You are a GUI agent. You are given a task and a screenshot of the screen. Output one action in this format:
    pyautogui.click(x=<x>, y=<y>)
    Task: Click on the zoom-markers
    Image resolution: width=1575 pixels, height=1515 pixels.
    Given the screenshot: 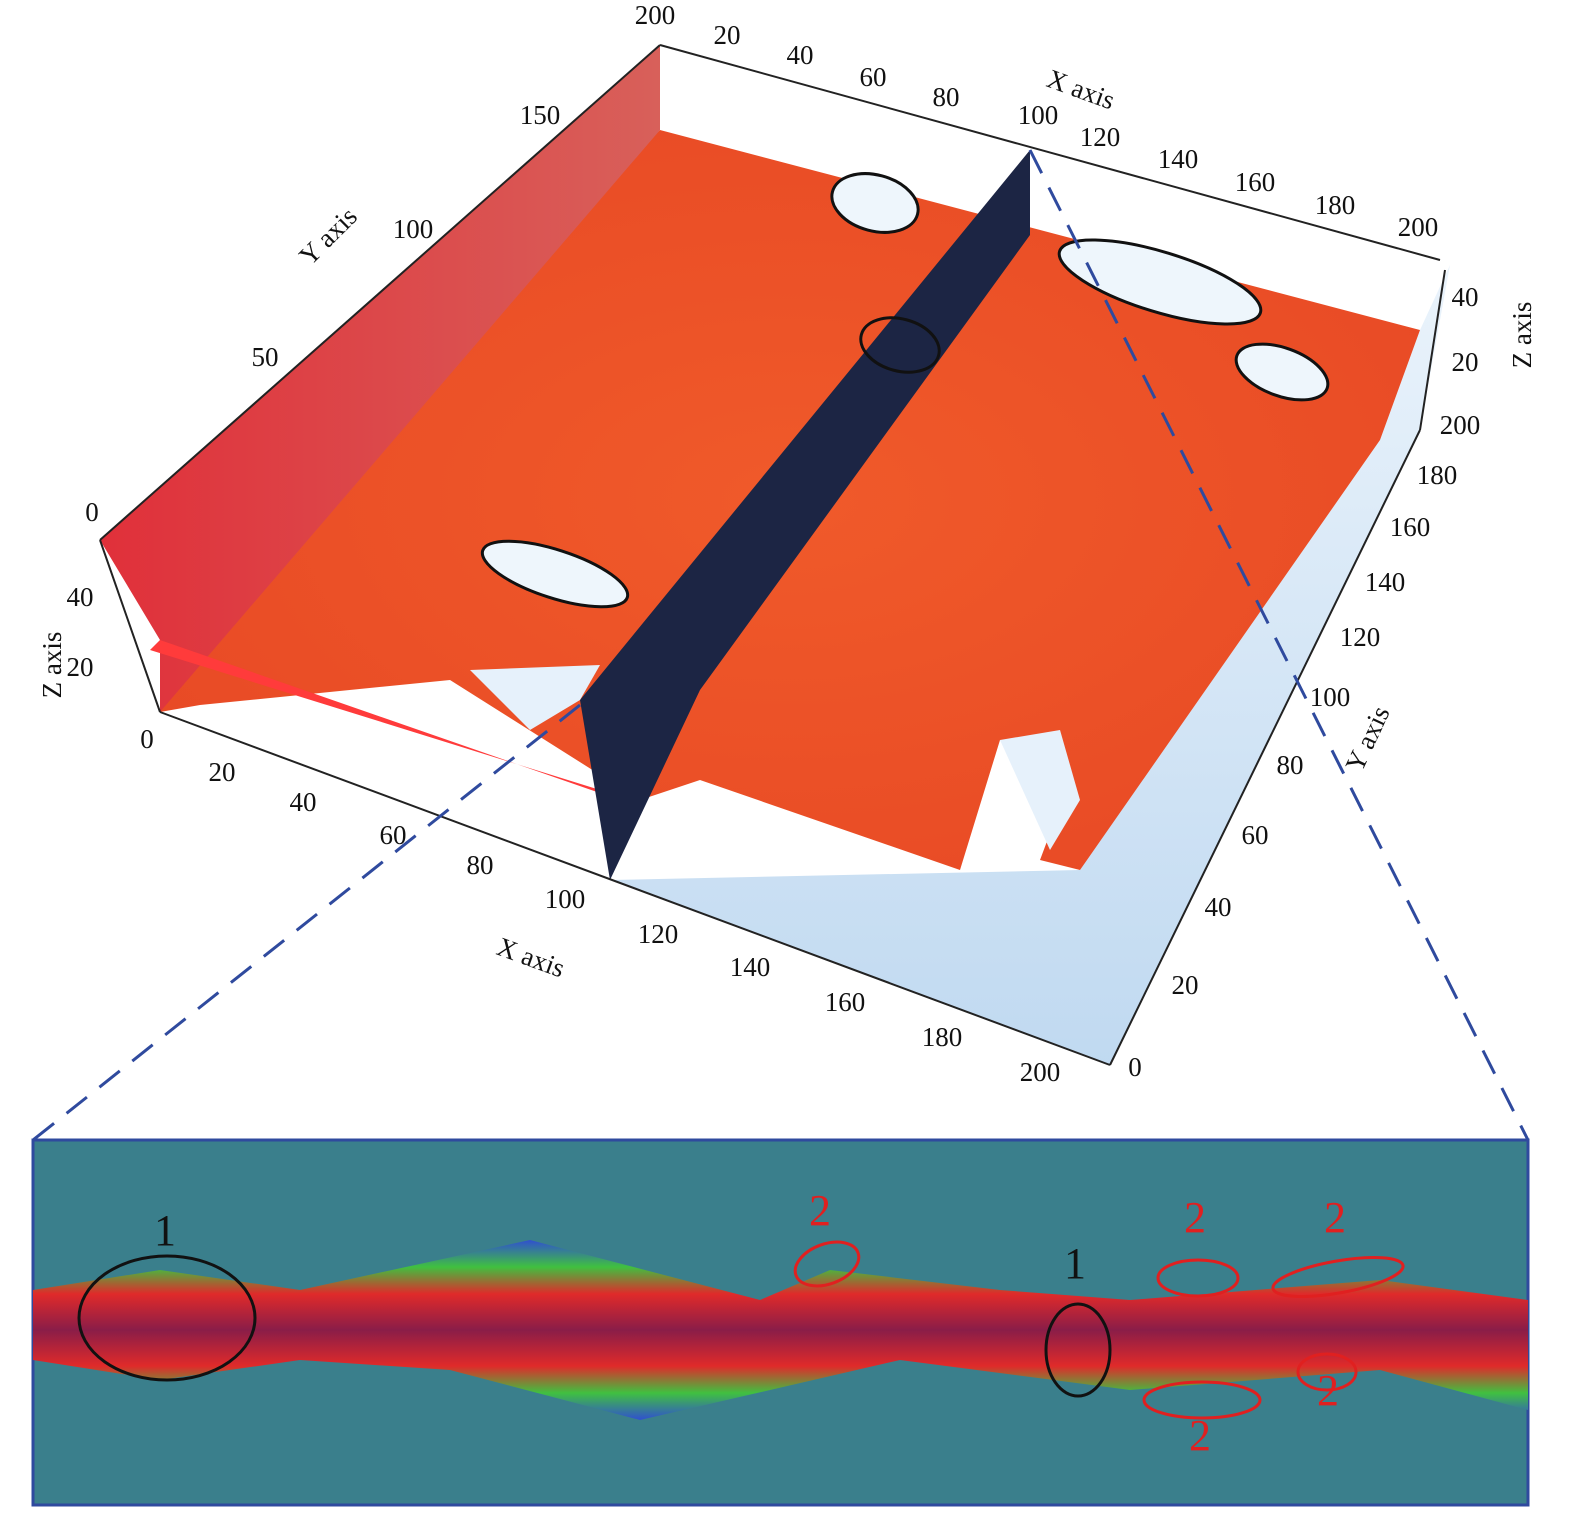 What is the action you would take?
    pyautogui.click(x=741, y=1330)
    